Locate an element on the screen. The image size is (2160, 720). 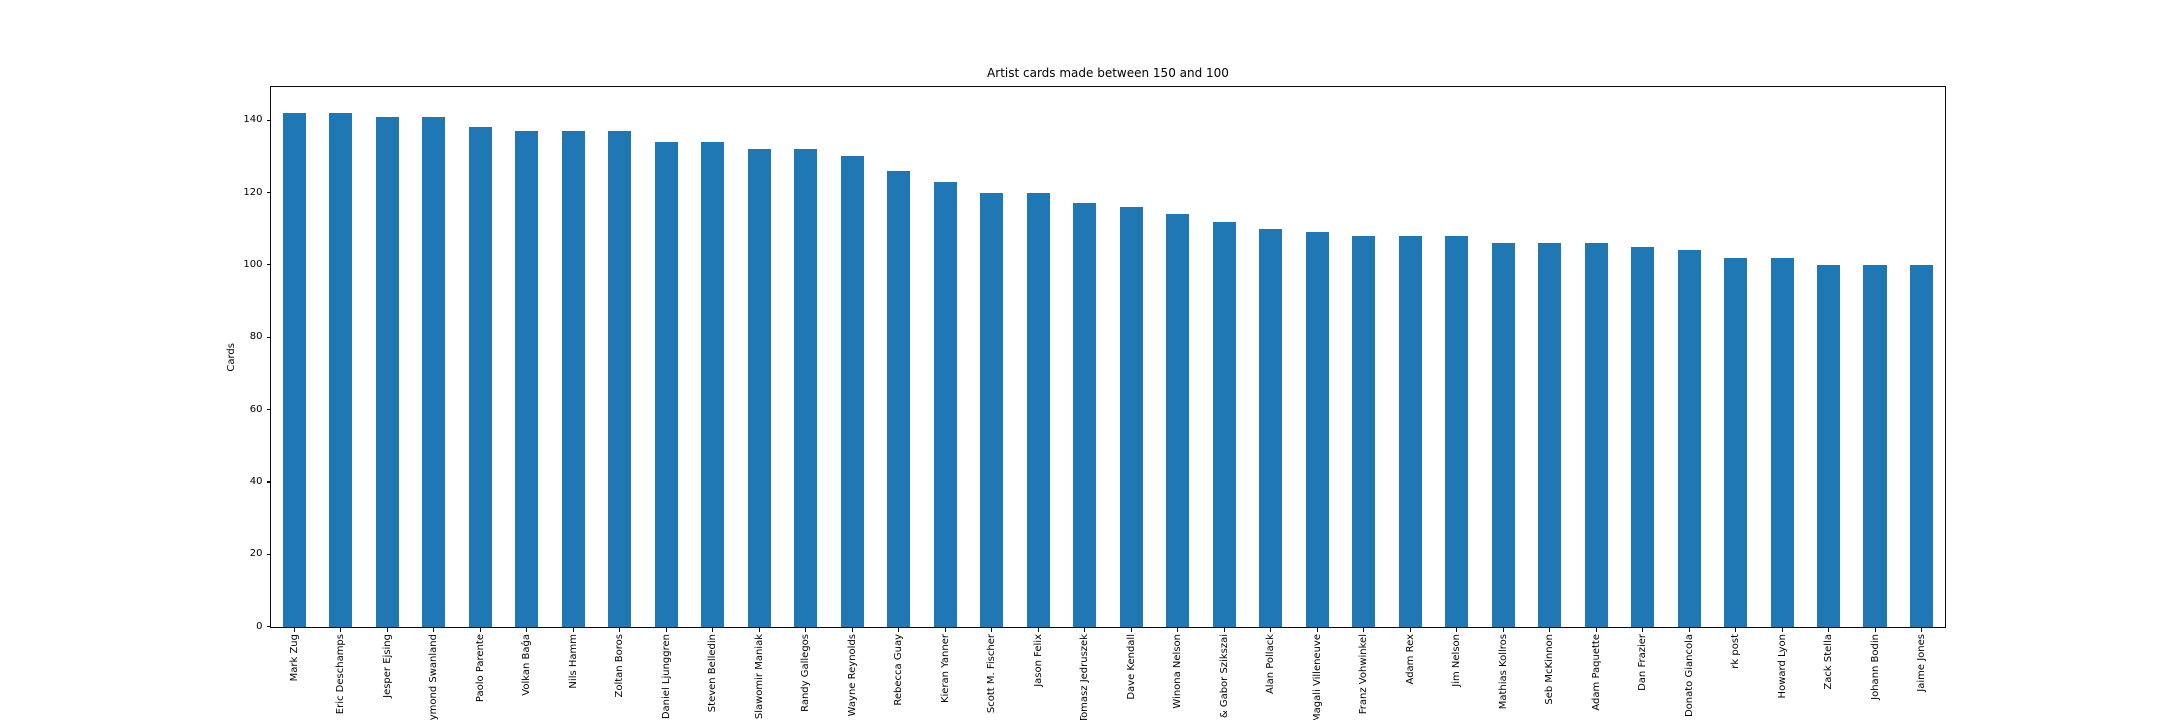
y-tick-label: 140 is located at coordinates (253, 120).